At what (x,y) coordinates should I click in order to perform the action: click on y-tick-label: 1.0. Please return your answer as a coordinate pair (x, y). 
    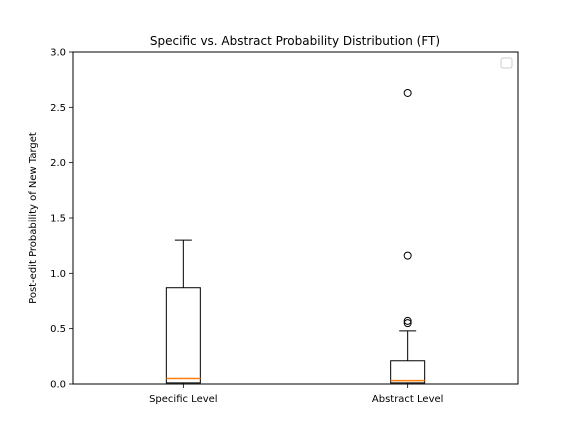
    Looking at the image, I should click on (58, 274).